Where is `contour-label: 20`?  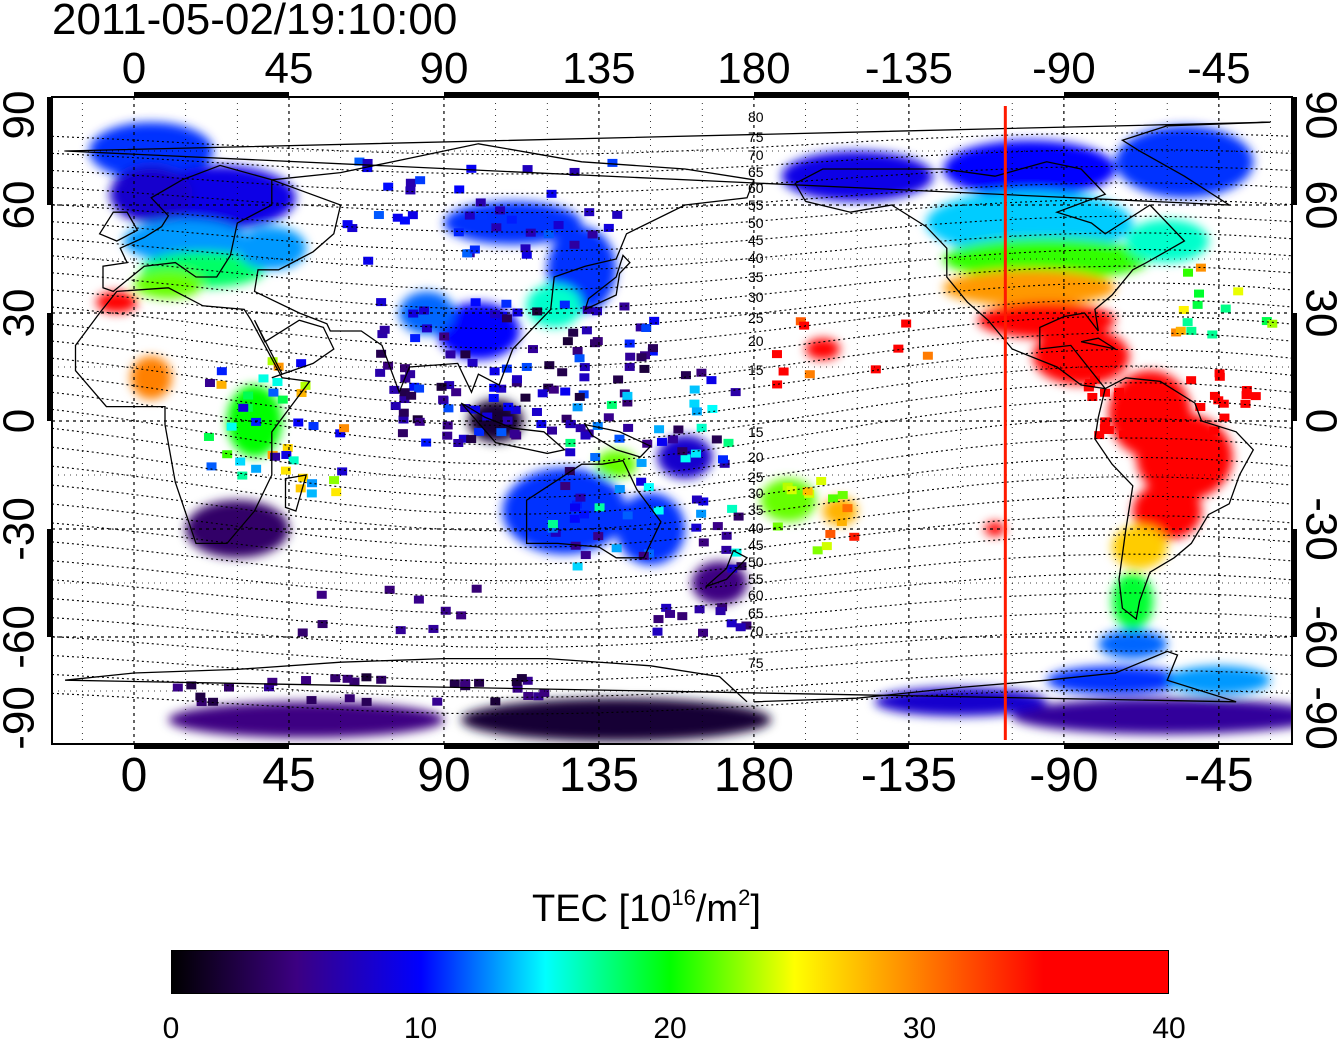 contour-label: 20 is located at coordinates (756, 457).